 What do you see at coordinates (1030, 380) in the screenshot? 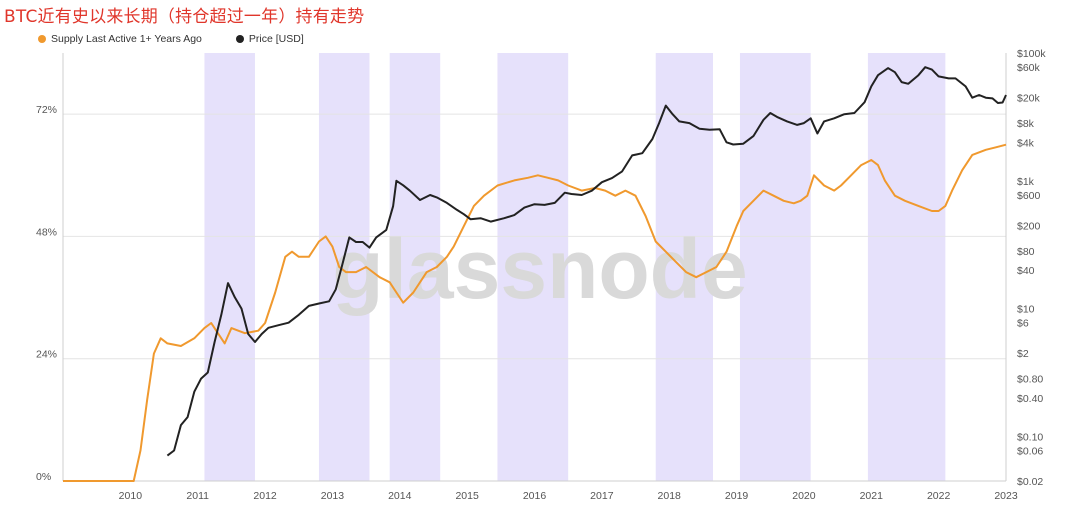
I see `y-right-tick-label-13: $0.80` at bounding box center [1030, 380].